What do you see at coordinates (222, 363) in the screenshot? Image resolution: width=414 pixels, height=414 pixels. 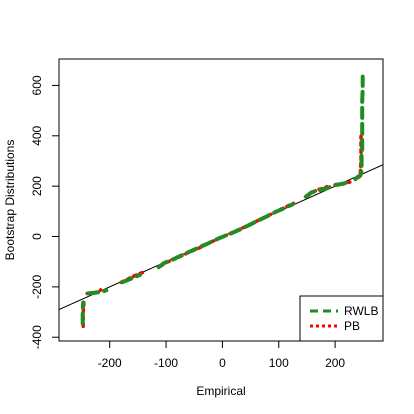 I see `x-tick-label: 0` at bounding box center [222, 363].